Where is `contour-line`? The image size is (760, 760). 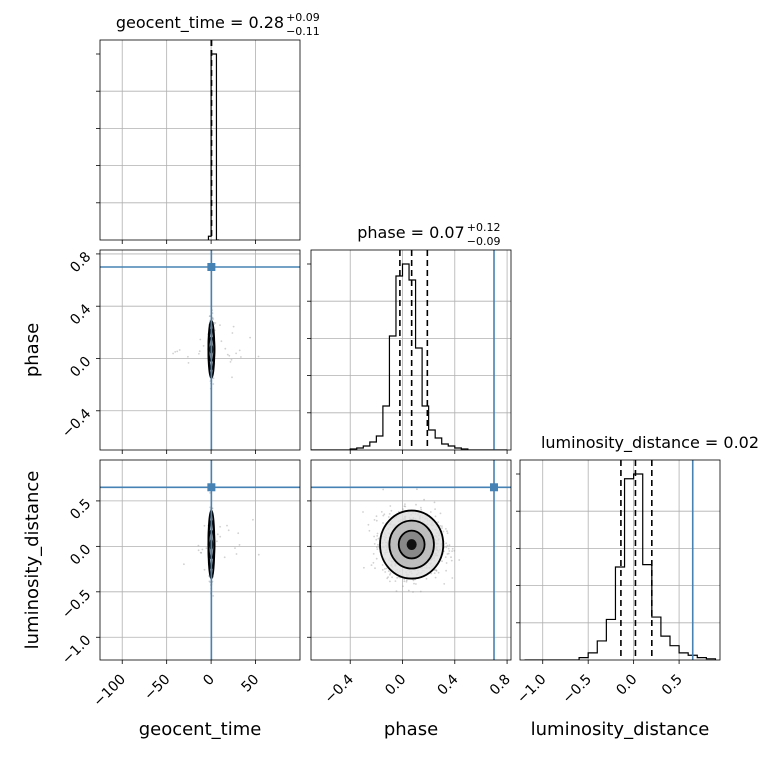
contour-line is located at coordinates (411, 544).